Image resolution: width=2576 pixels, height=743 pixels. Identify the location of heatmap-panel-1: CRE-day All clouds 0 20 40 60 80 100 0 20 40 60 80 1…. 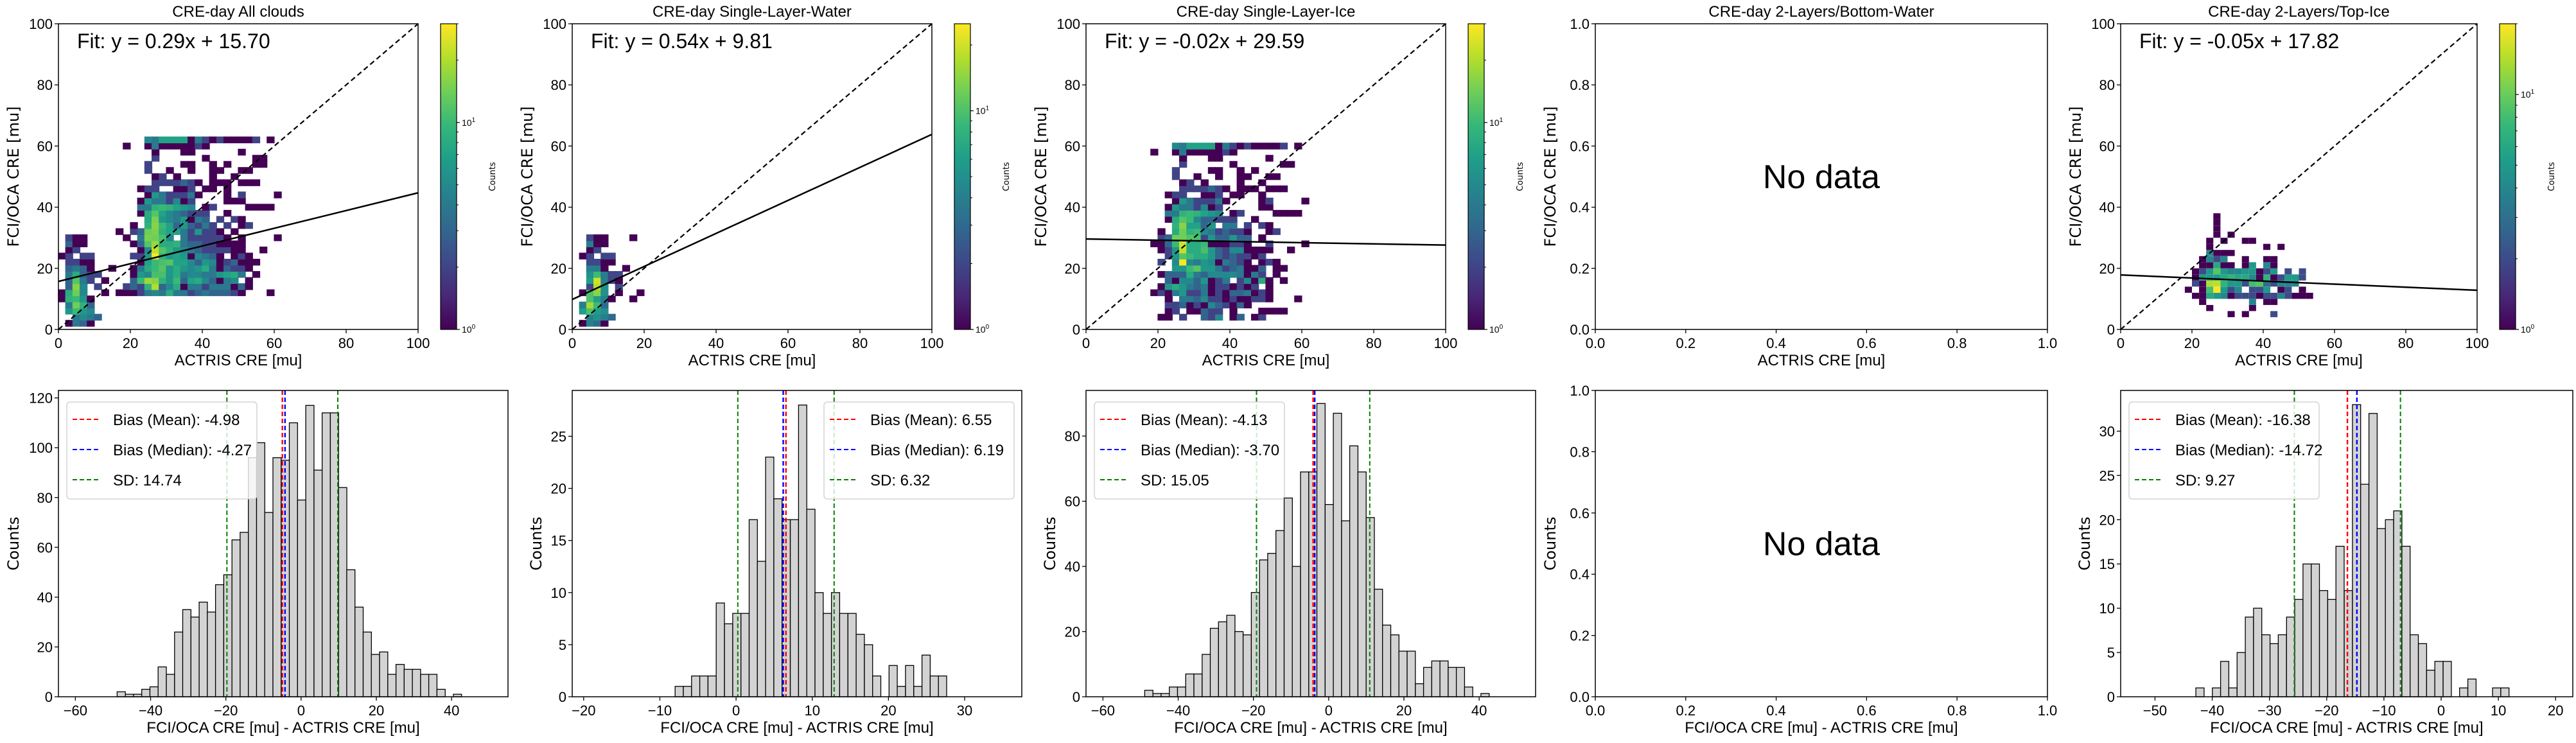
(251, 186).